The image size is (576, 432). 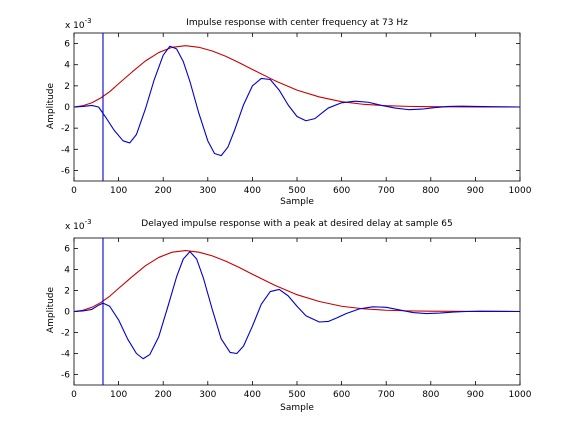 What do you see at coordinates (74, 395) in the screenshot?
I see `bottom-chart-x-tick-label: 0` at bounding box center [74, 395].